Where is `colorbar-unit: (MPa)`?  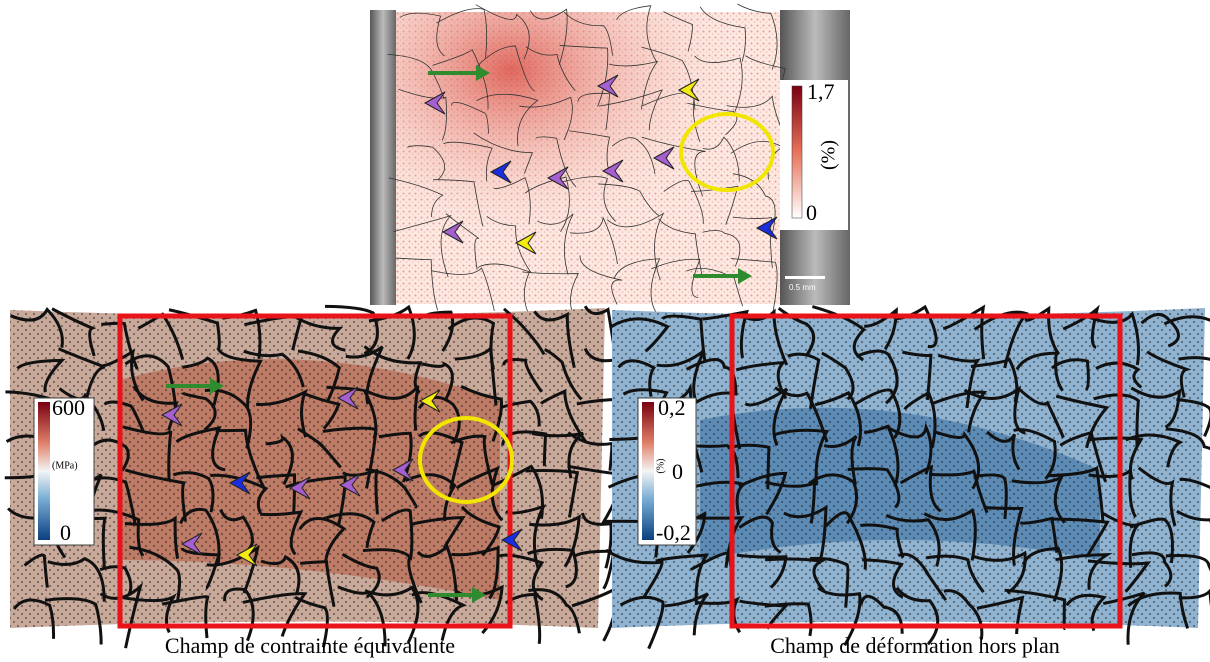 colorbar-unit: (MPa) is located at coordinates (65, 465).